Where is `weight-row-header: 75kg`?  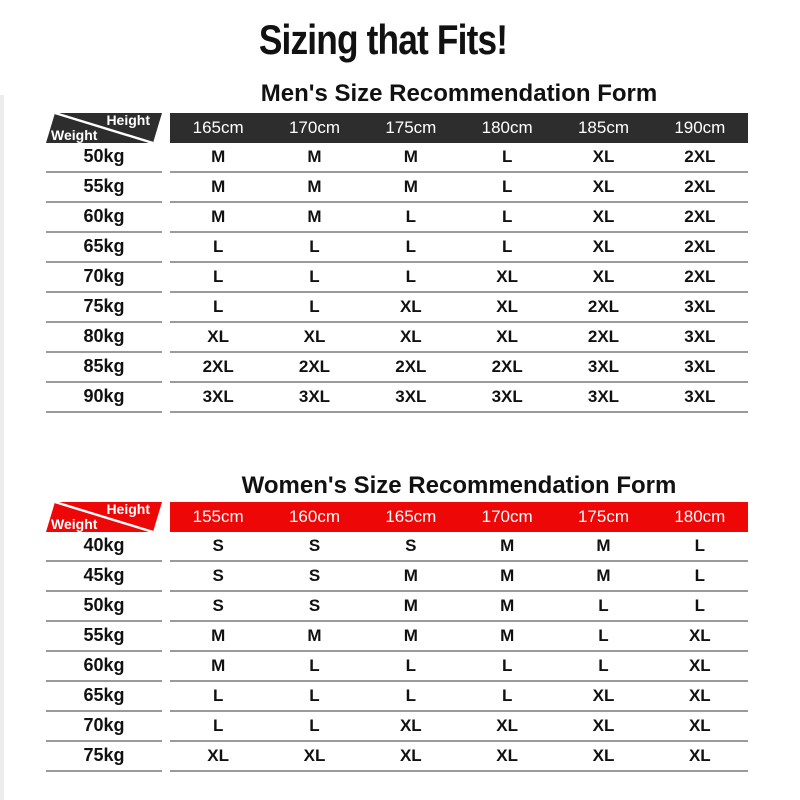 weight-row-header: 75kg is located at coordinates (104, 757).